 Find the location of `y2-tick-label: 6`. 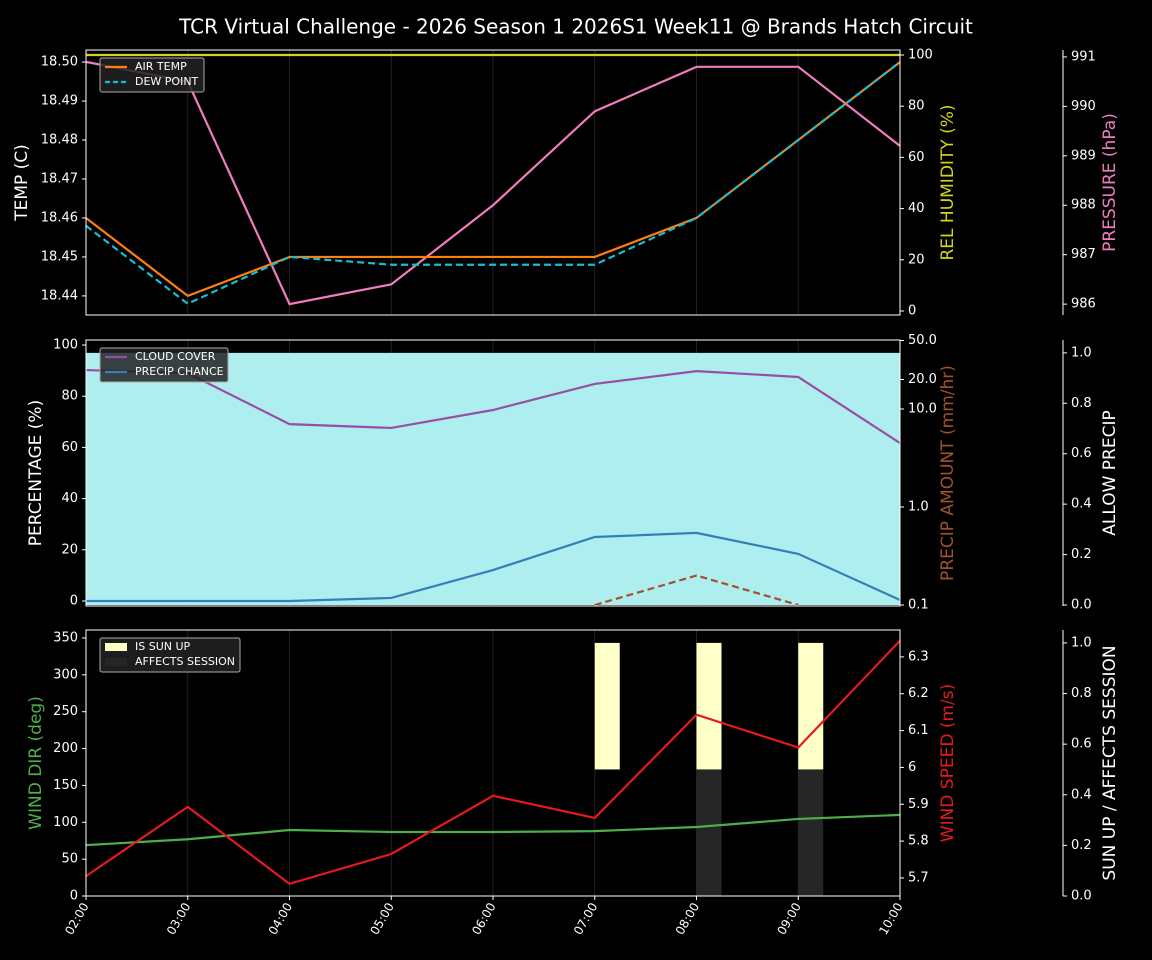

y2-tick-label: 6 is located at coordinates (912, 767).